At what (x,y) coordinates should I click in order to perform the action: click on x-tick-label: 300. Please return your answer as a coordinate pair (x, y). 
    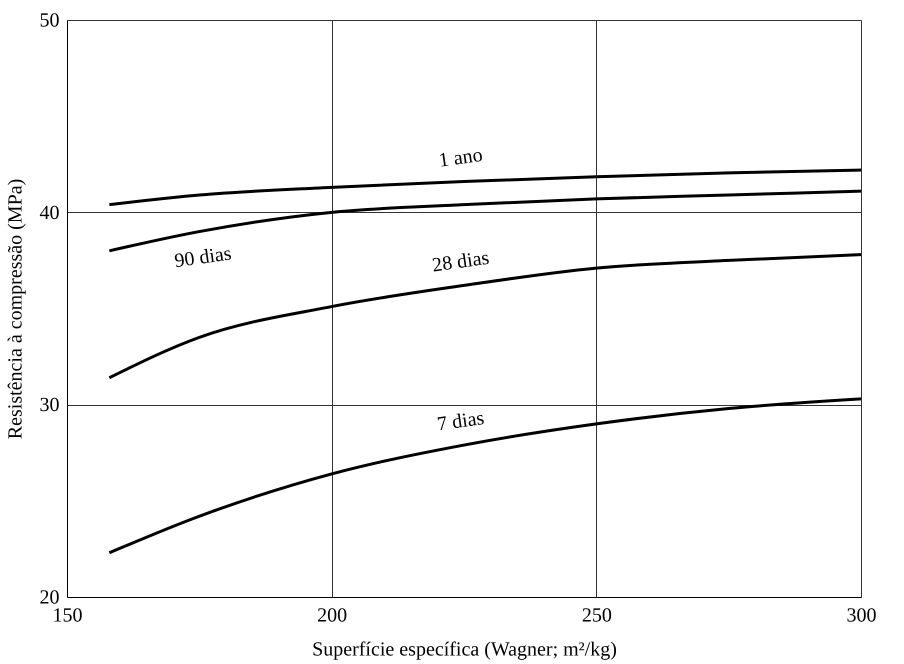
    Looking at the image, I should click on (861, 615).